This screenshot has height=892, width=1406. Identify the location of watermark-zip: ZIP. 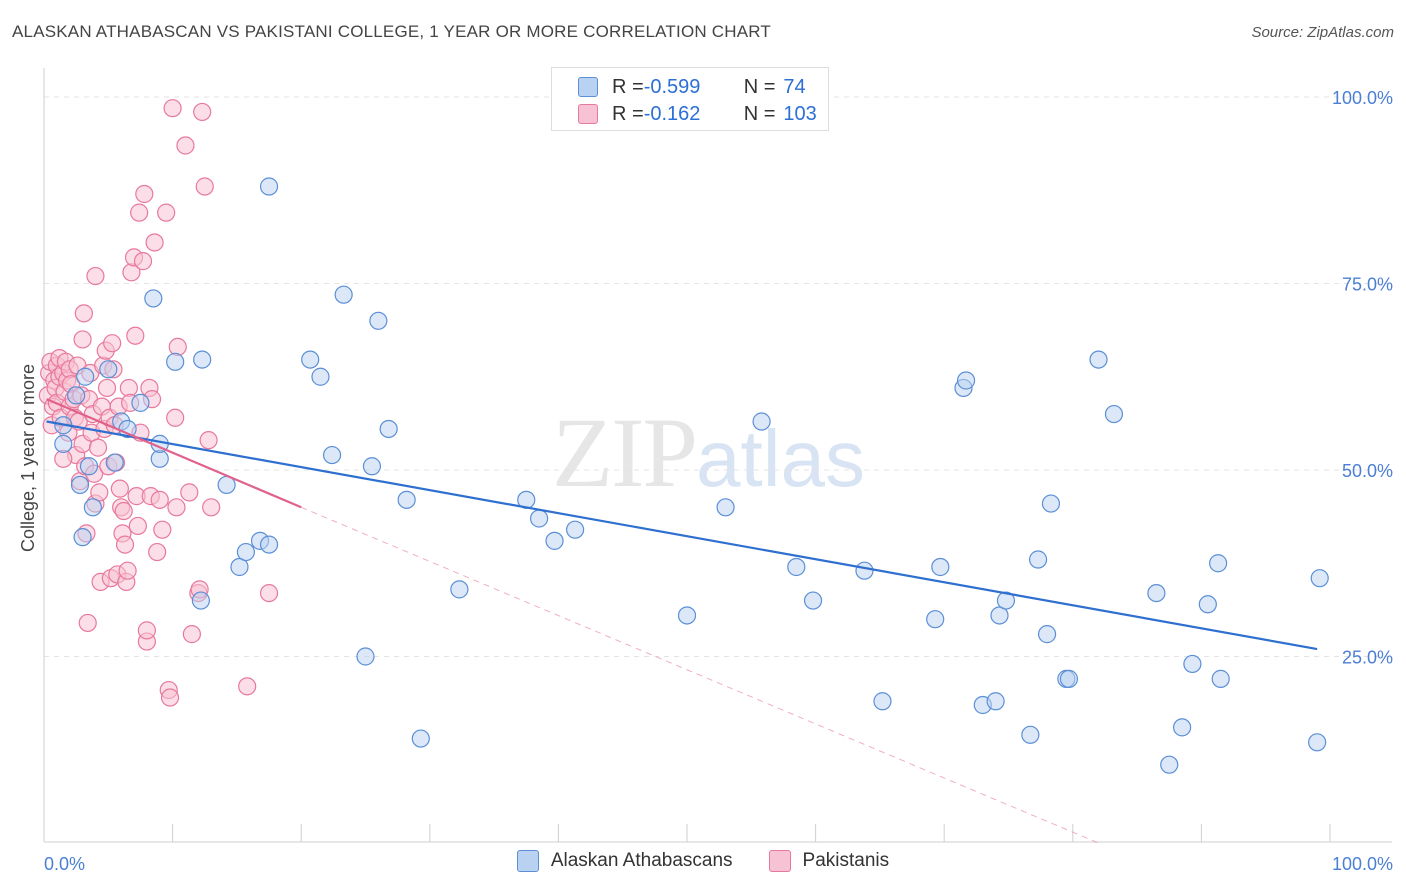
(625, 452).